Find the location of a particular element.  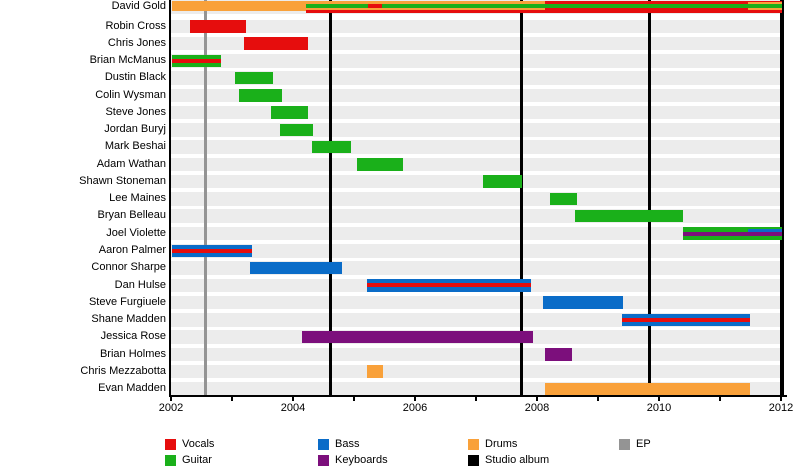

plot-left-border is located at coordinates (170, 198).